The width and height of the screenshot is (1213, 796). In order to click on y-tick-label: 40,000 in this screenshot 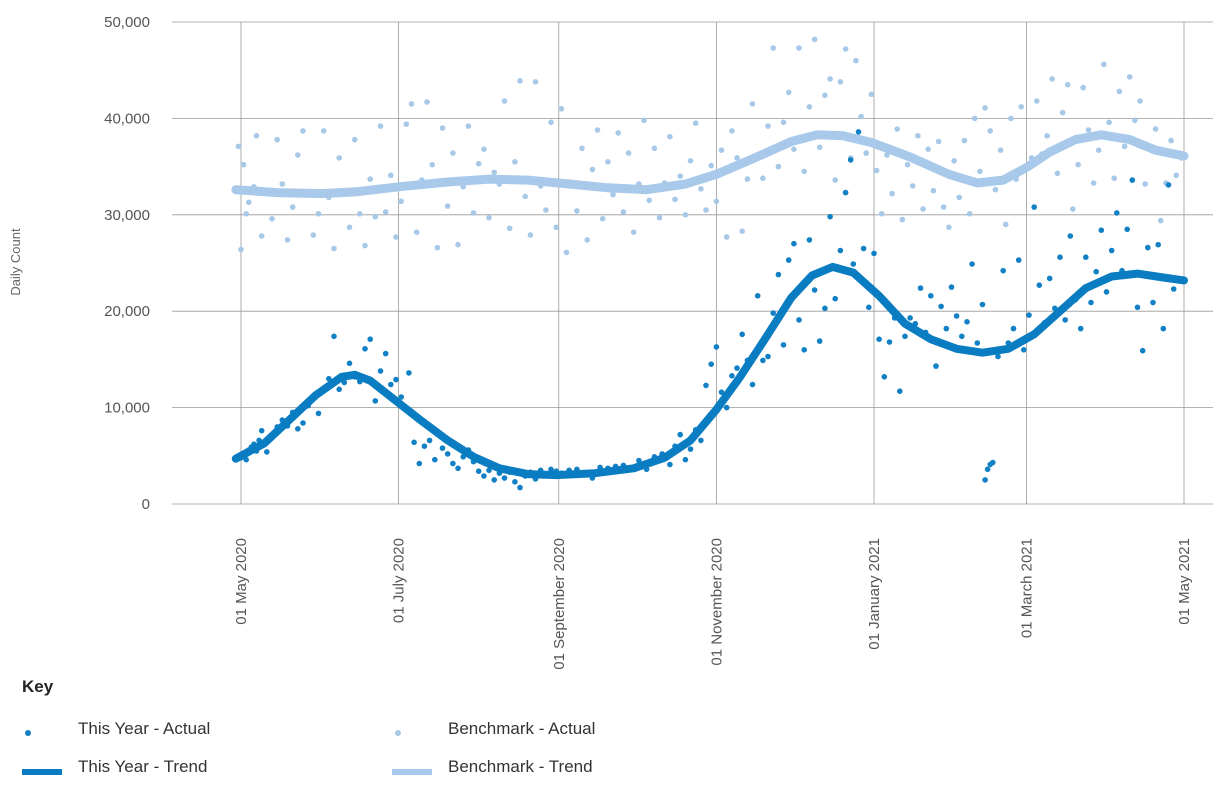, I will do `click(127, 118)`.